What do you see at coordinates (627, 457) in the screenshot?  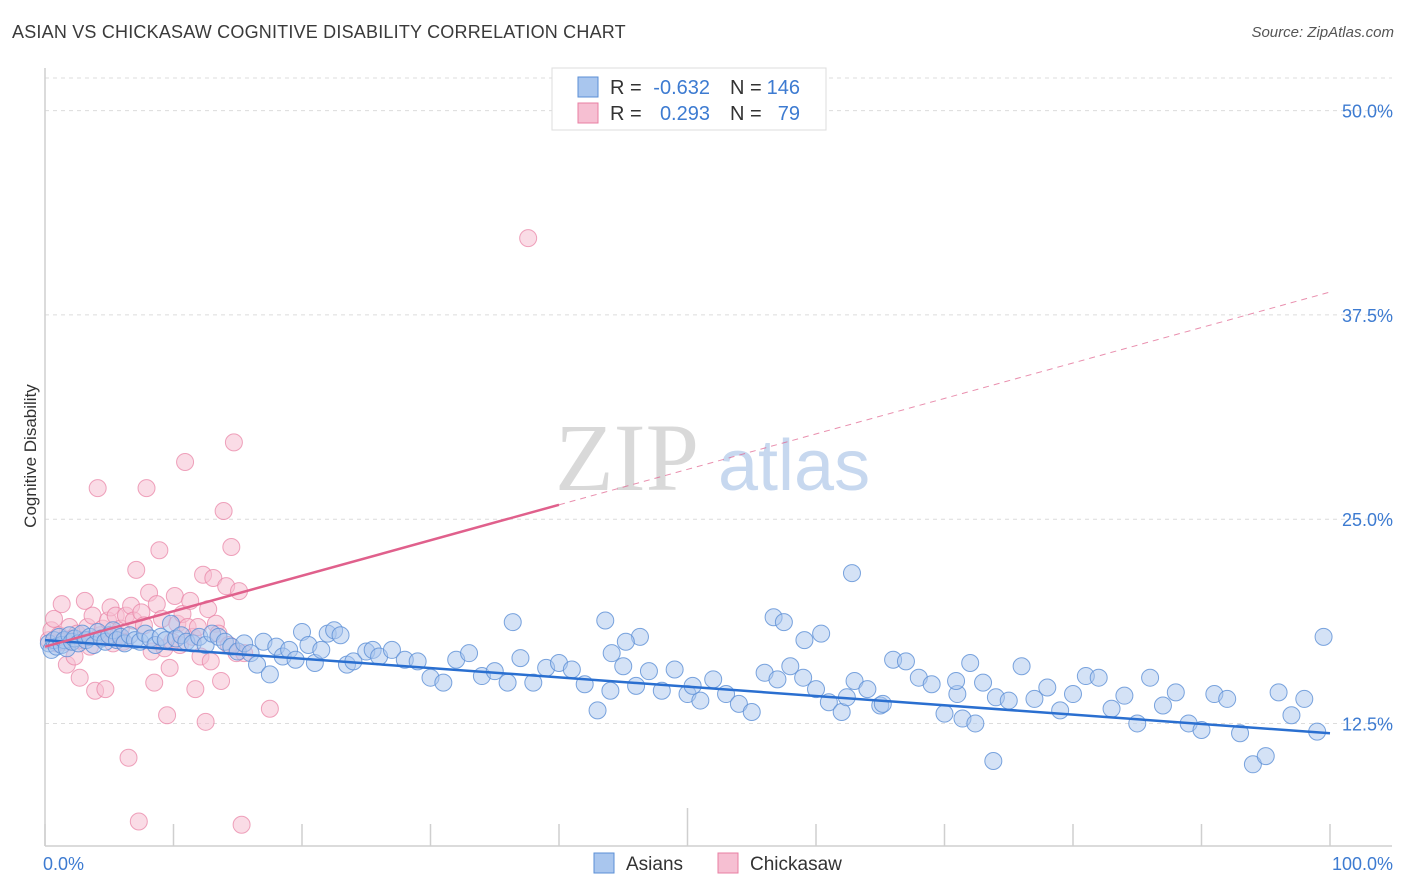 I see `watermark-zip: ZIP` at bounding box center [627, 457].